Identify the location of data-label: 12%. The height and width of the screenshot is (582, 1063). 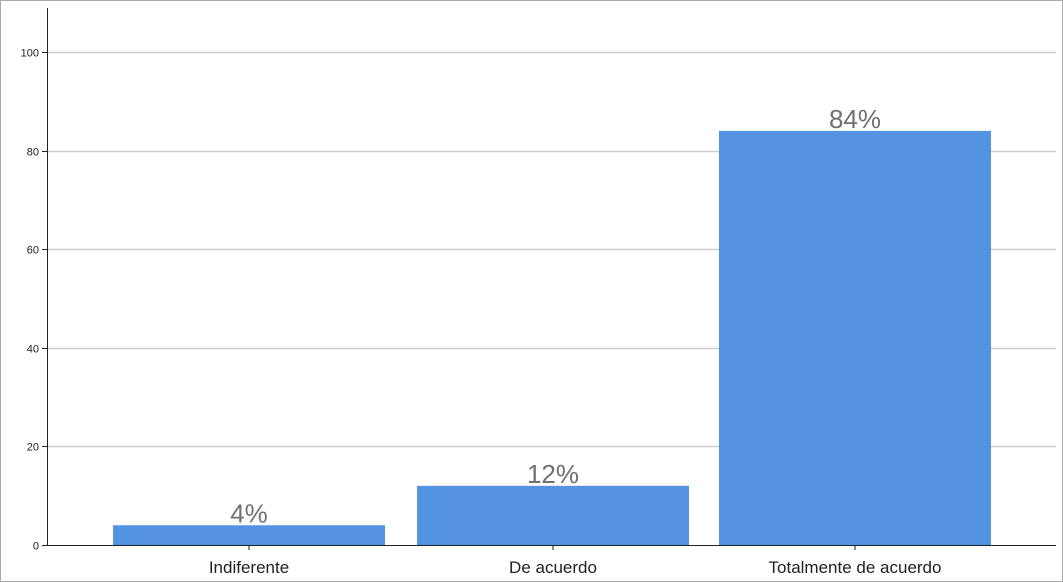
(553, 474).